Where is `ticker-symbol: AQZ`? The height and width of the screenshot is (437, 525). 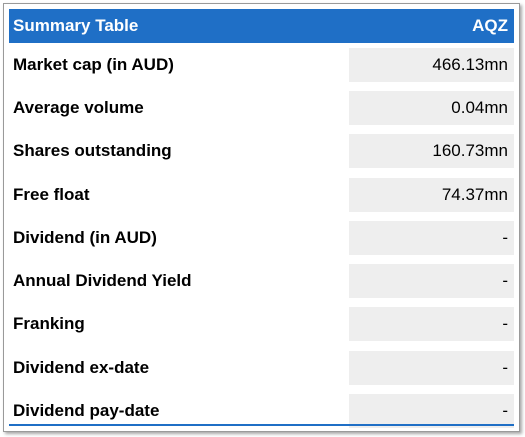 ticker-symbol: AQZ is located at coordinates (490, 25).